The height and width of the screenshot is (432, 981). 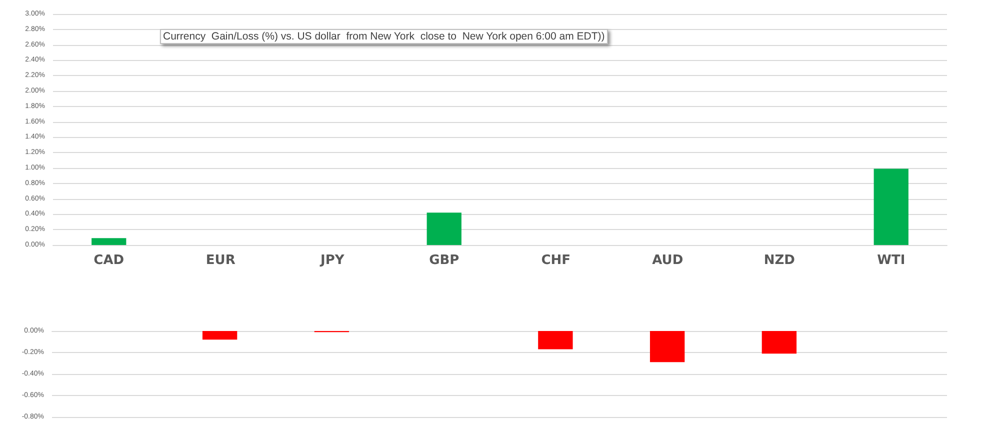 I want to click on x-tick-label: EUR, so click(x=221, y=260).